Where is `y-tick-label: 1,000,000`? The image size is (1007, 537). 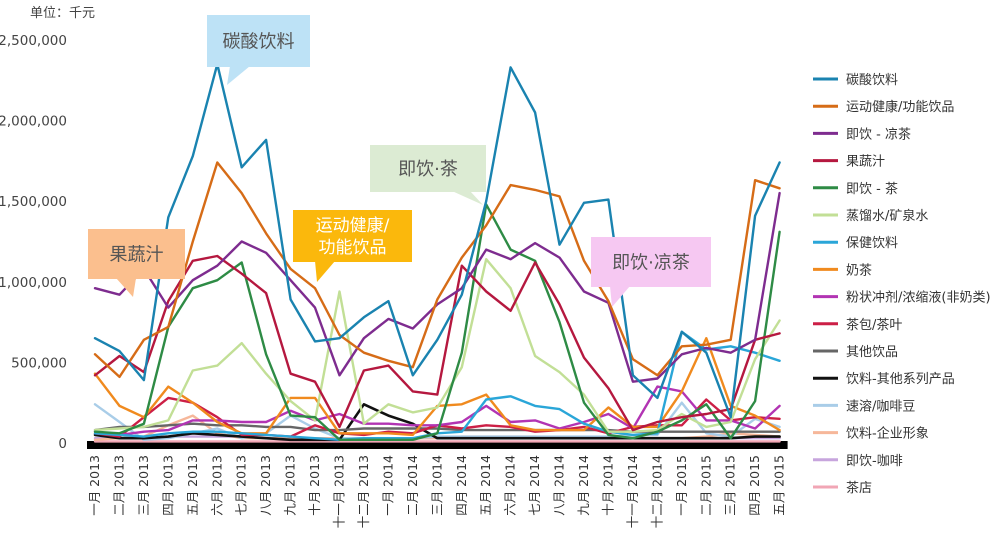 y-tick-label: 1,000,000 is located at coordinates (33, 283).